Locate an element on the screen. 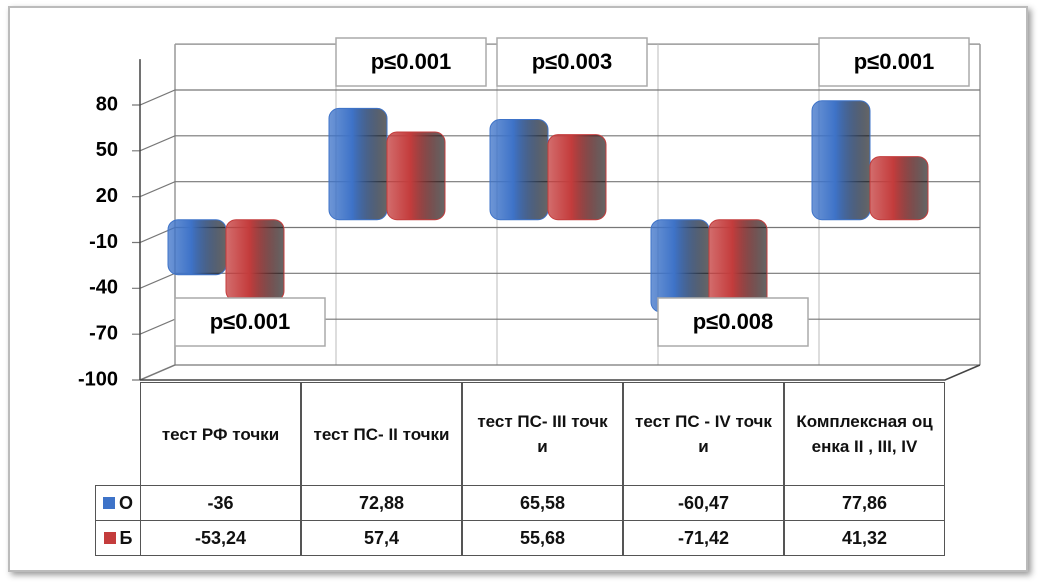  y-tick-label: -10 is located at coordinates (103, 242).